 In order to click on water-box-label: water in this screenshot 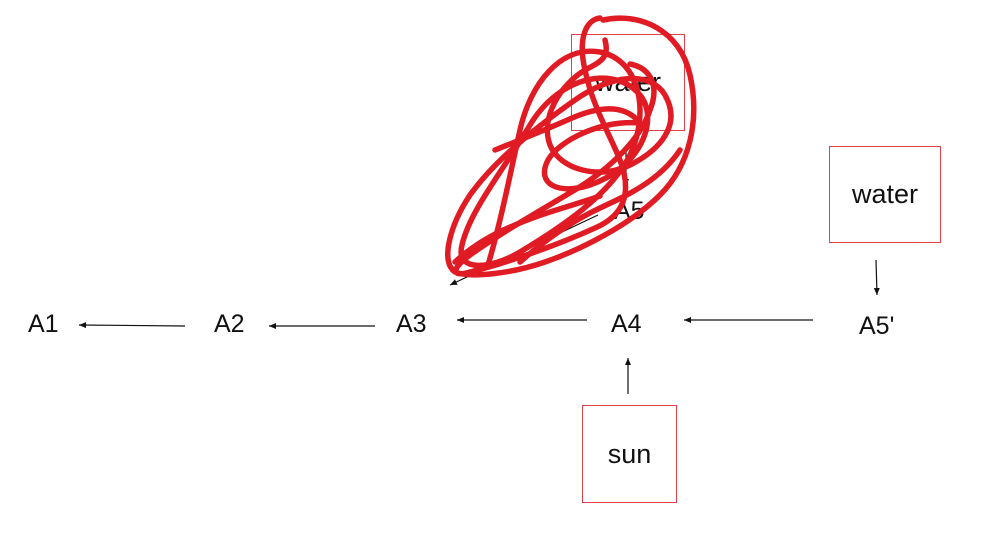, I will do `click(885, 194)`.